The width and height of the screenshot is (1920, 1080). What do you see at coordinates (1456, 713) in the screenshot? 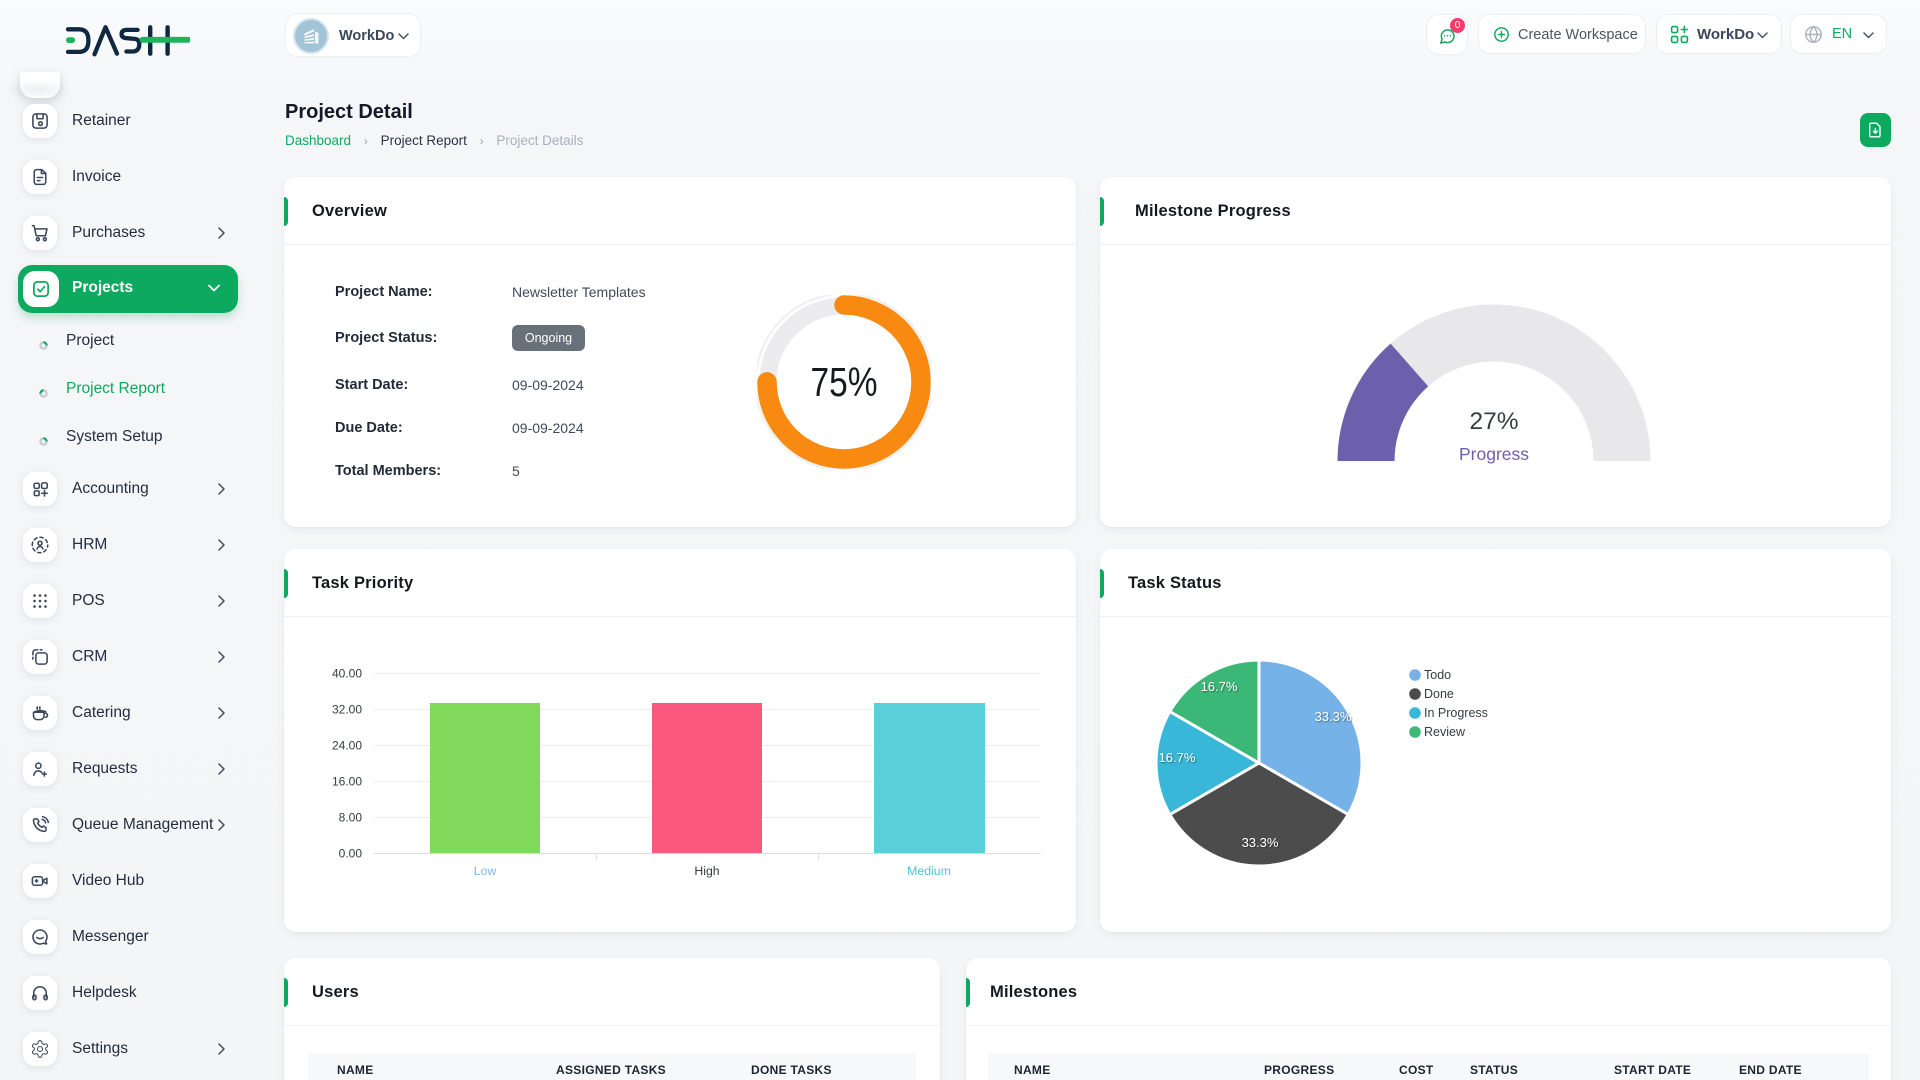
I see `svg-text: In Progress` at bounding box center [1456, 713].